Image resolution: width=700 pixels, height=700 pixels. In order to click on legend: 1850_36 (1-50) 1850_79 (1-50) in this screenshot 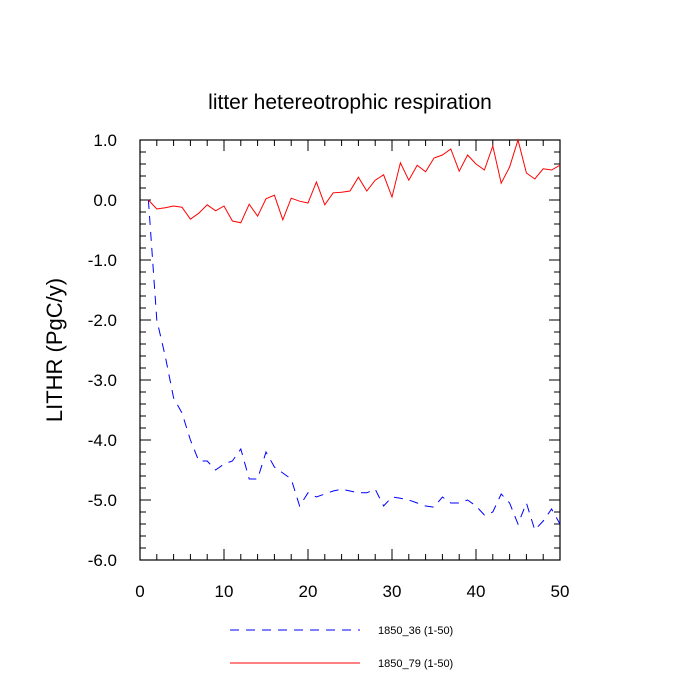, I will do `click(341, 647)`.